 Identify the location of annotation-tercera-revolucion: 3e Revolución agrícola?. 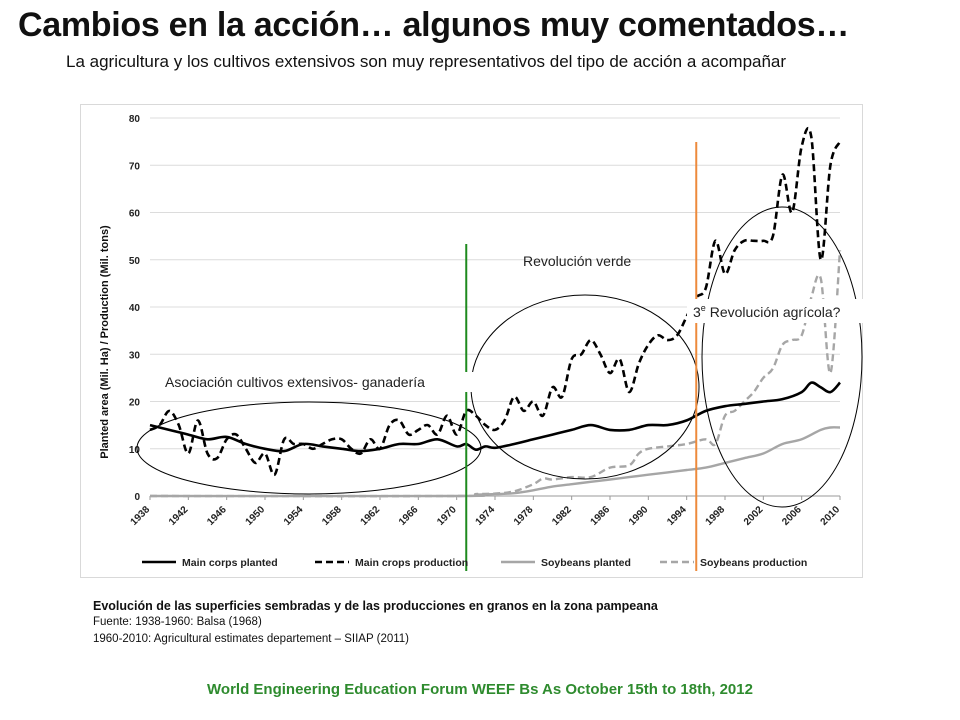
(767, 311).